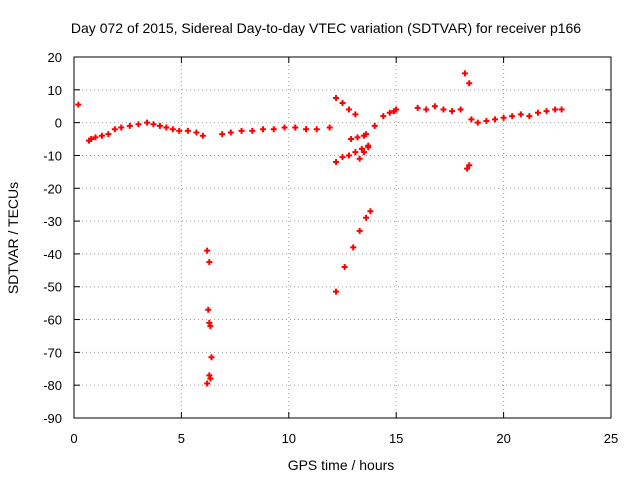  What do you see at coordinates (344, 438) in the screenshot?
I see `x-tick-labels: 0 5 10 15 20 25` at bounding box center [344, 438].